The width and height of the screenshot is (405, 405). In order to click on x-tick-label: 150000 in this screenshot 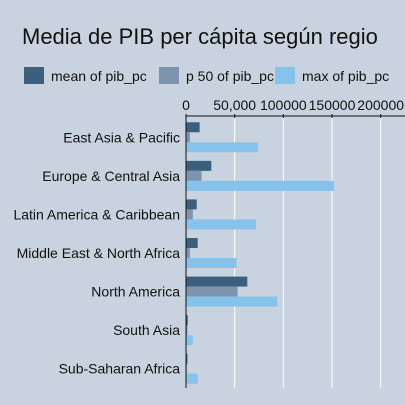, I will do `click(332, 105)`.